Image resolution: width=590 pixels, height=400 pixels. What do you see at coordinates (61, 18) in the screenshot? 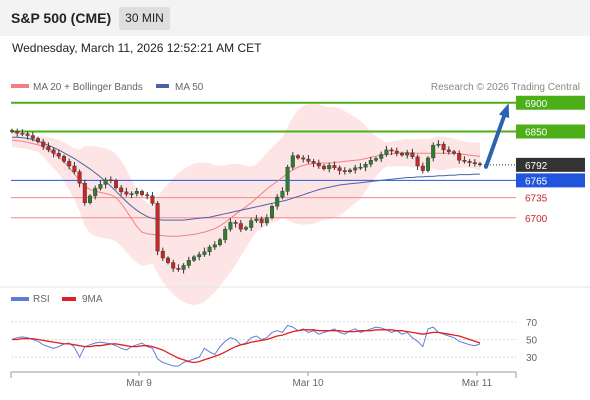
I see `instrument-title: S&P 500 (CME)` at bounding box center [61, 18].